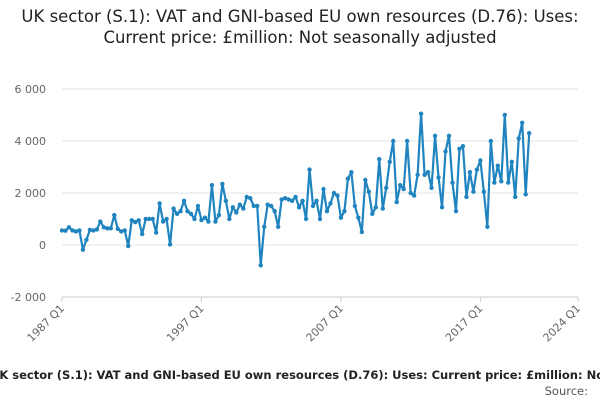 The width and height of the screenshot is (600, 400). Describe the element at coordinates (566, 391) in the screenshot. I see `source-label: Source:` at that location.